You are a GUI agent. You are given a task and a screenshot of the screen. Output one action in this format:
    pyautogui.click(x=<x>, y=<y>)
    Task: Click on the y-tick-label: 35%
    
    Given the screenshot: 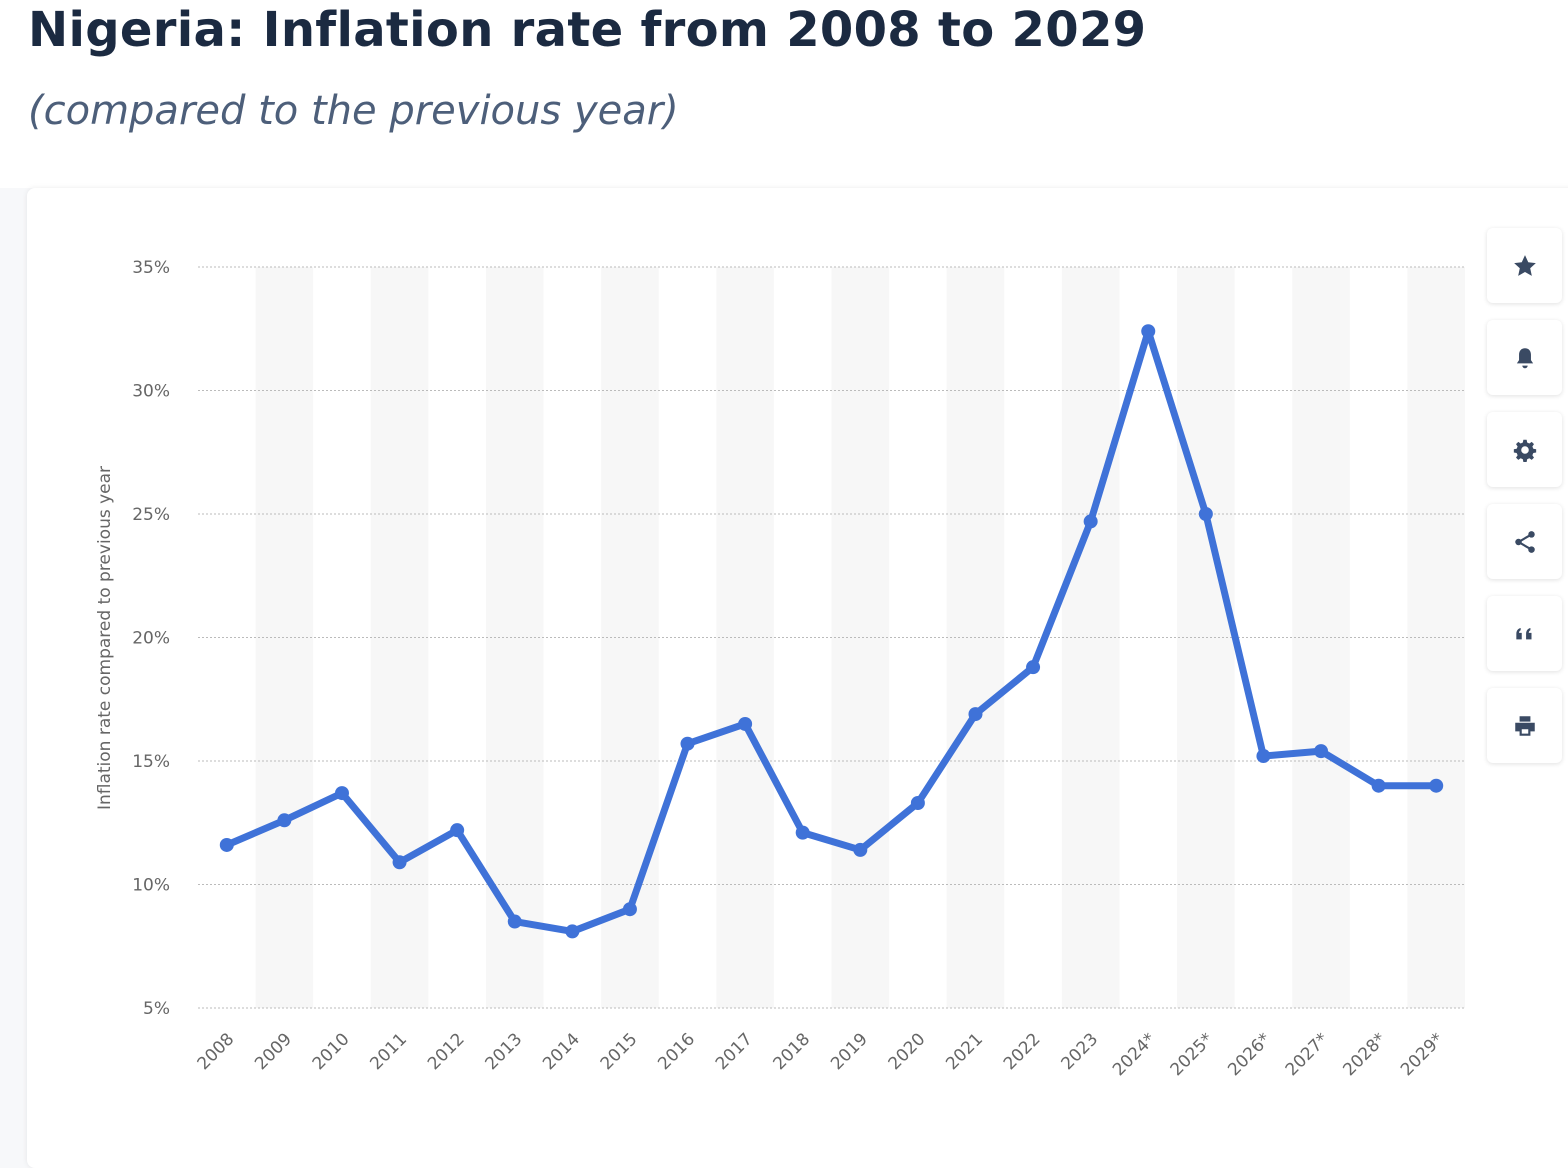 What is the action you would take?
    pyautogui.click(x=151, y=268)
    